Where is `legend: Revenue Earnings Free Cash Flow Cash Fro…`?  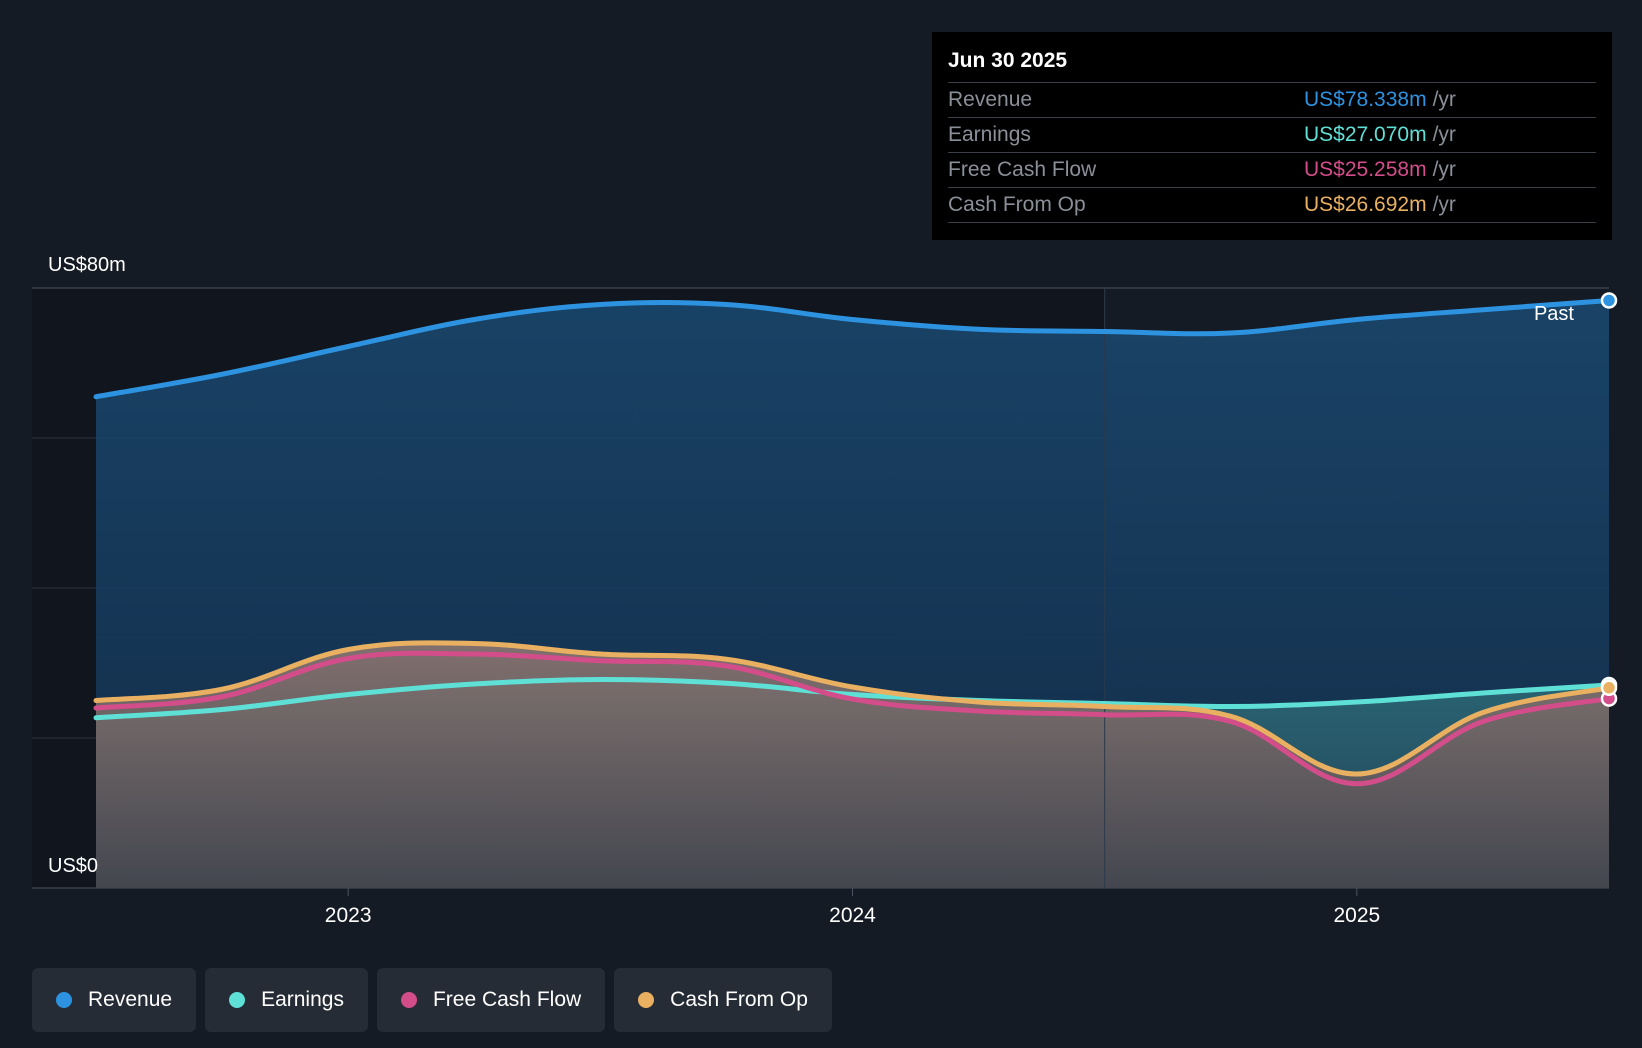
legend: Revenue Earnings Free Cash Flow Cash Fro… is located at coordinates (432, 1000).